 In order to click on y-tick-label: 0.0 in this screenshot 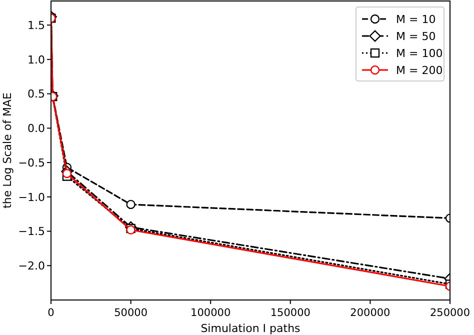, I will do `click(36, 129)`.